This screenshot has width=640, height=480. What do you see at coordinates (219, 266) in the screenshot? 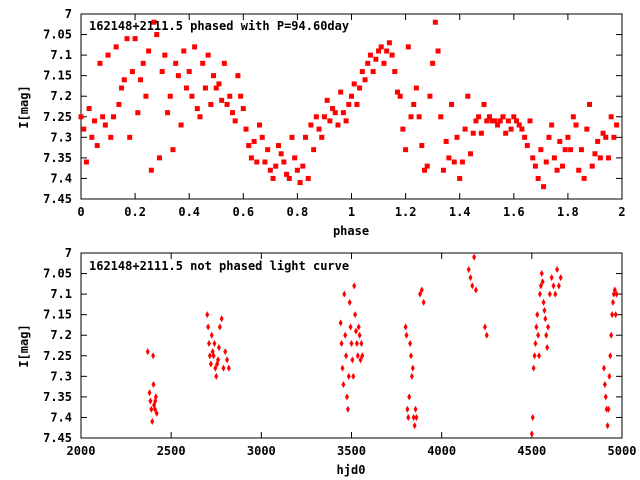
I see `chart-title: 162148+2111.5 not phased light curve` at bounding box center [219, 266].